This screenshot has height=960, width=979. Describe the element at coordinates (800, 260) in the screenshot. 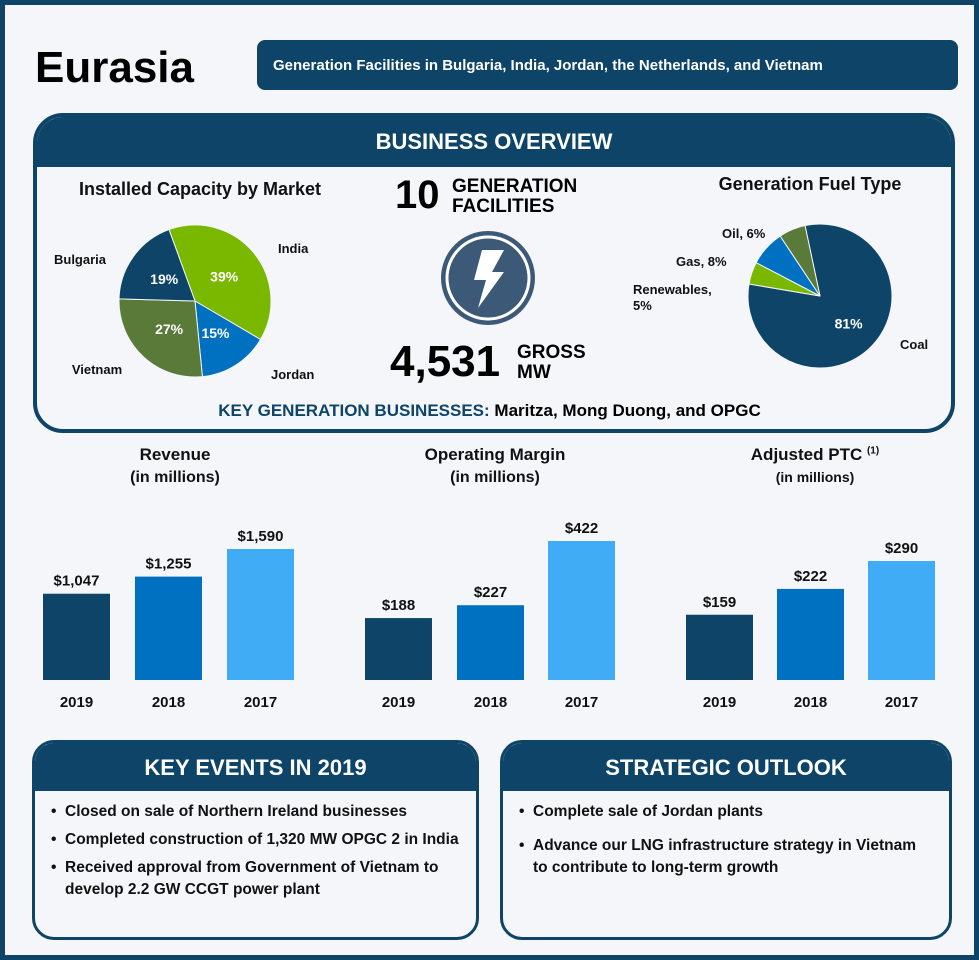

I see `pie-slice-oil` at that location.